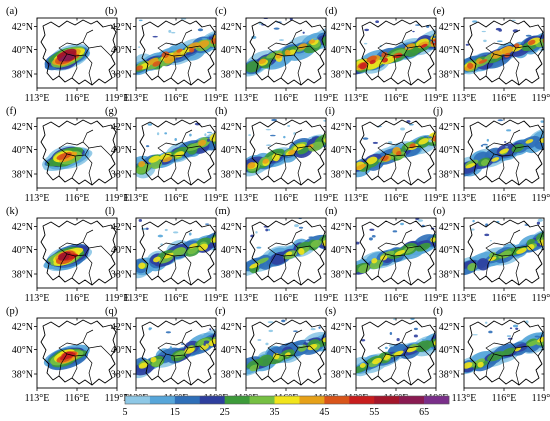 The width and height of the screenshot is (550, 421). Describe the element at coordinates (286, 406) in the screenshot. I see `colorbar: 5 15 25 35 45 55 65` at that location.